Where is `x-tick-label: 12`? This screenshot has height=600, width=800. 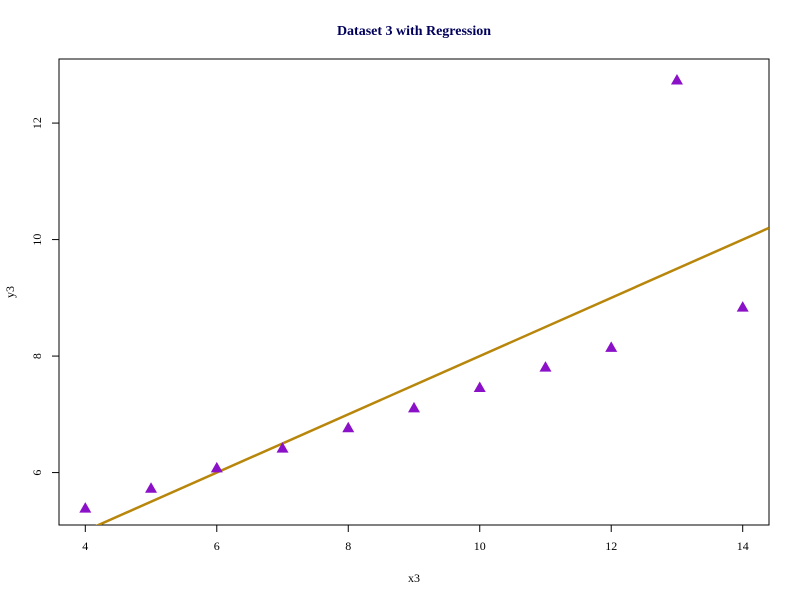 x-tick-label: 12 is located at coordinates (611, 546).